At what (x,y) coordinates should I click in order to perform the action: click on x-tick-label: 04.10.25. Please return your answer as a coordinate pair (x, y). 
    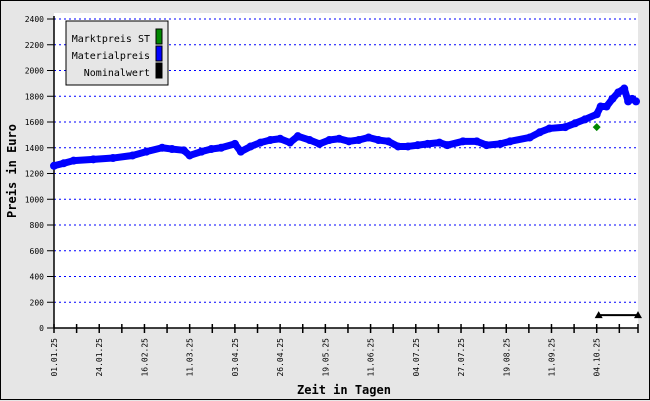
    Looking at the image, I should click on (597, 357).